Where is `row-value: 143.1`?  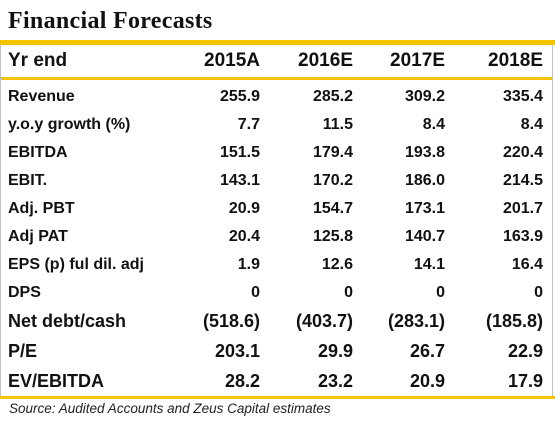 row-value: 143.1 is located at coordinates (239, 180).